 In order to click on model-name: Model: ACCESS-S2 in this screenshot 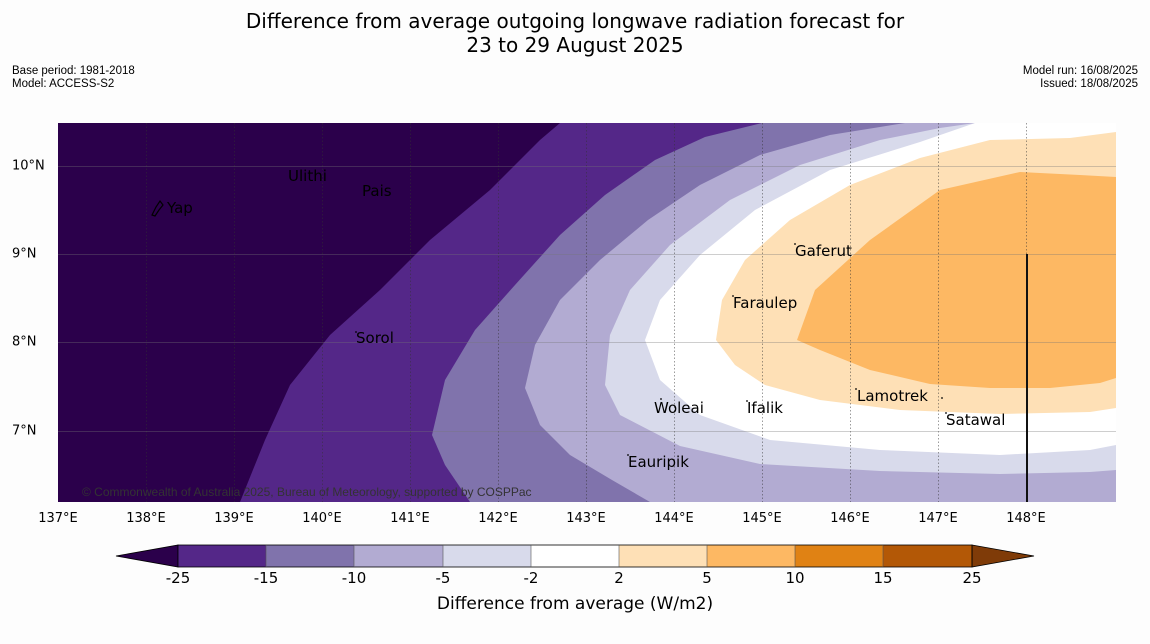, I will do `click(63, 84)`.